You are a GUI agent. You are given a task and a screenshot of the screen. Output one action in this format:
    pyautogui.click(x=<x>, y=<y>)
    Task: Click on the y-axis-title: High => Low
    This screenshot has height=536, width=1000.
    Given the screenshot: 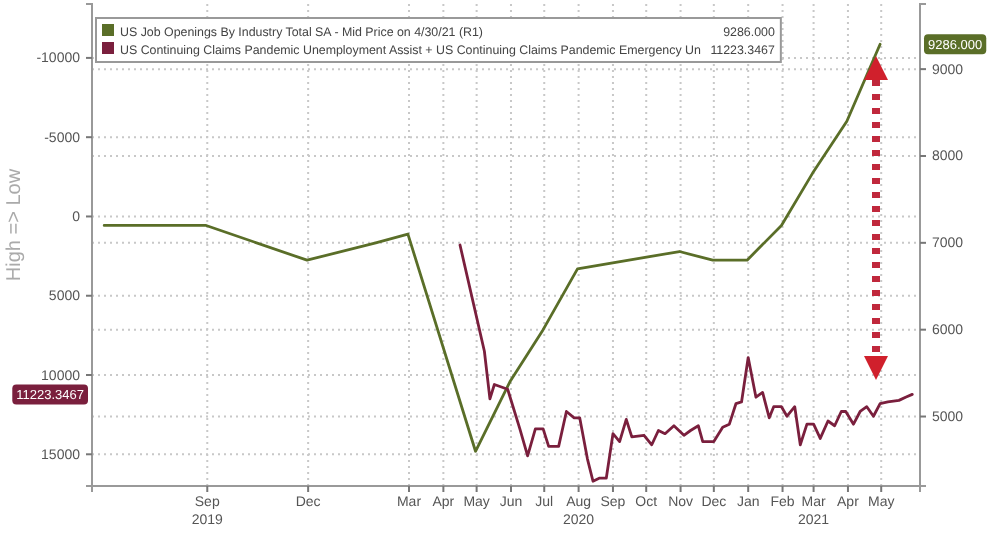 What is the action you would take?
    pyautogui.click(x=15, y=224)
    